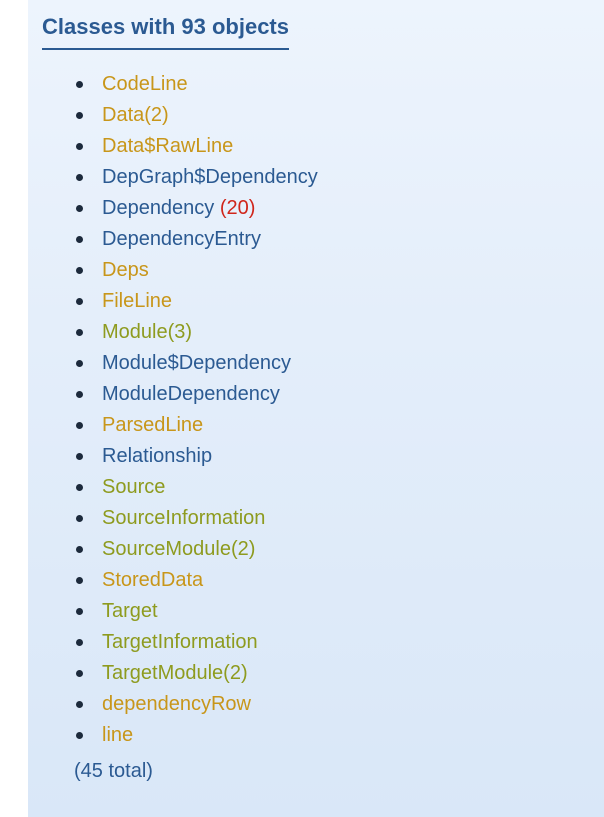 The height and width of the screenshot is (817, 604). What do you see at coordinates (158, 208) in the screenshot?
I see `class-name-label: Dependency` at bounding box center [158, 208].